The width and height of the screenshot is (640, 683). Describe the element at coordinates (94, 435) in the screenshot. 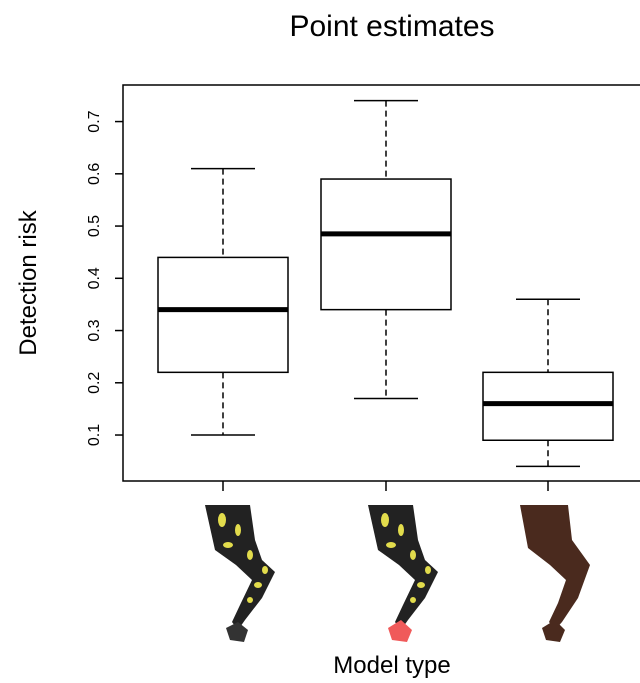

I see `y-tick-label: 0.1` at that location.